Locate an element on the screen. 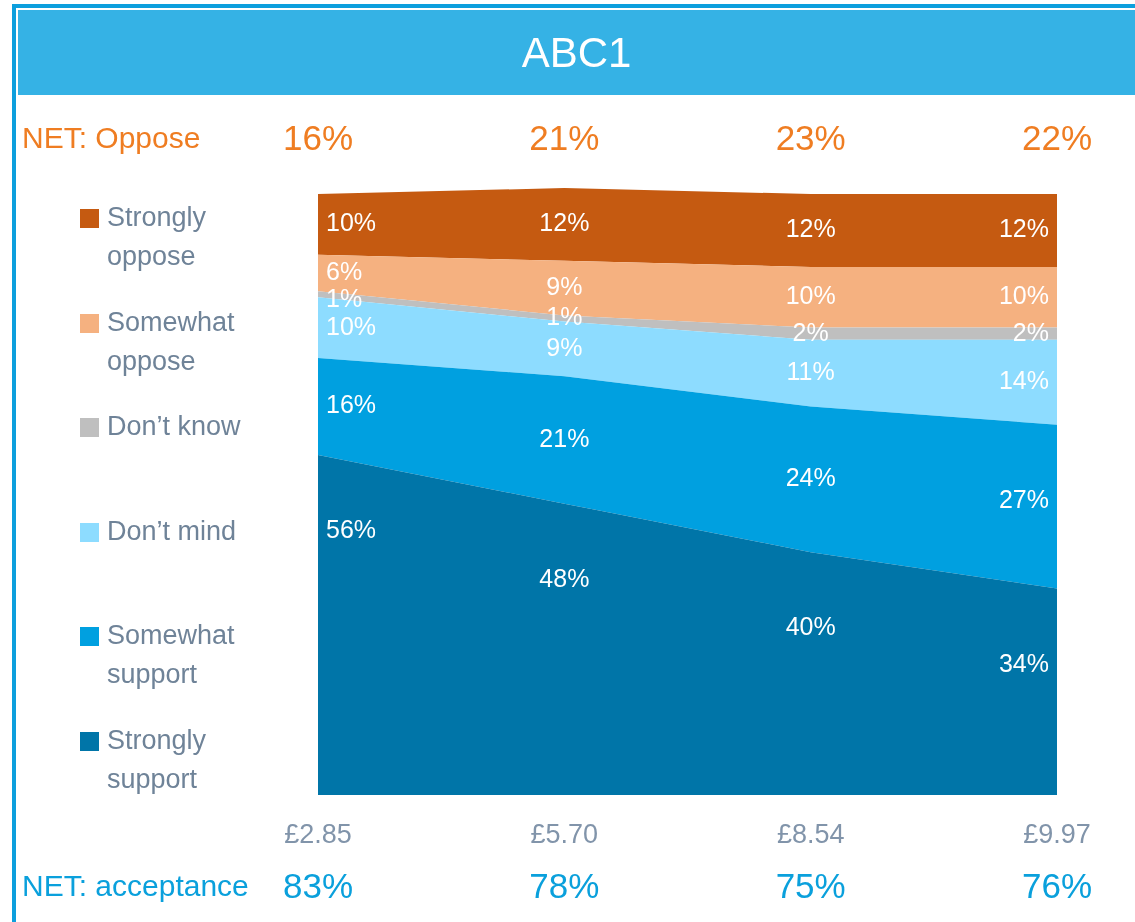 The width and height of the screenshot is (1135, 922). data-label: 34% is located at coordinates (1023, 662).